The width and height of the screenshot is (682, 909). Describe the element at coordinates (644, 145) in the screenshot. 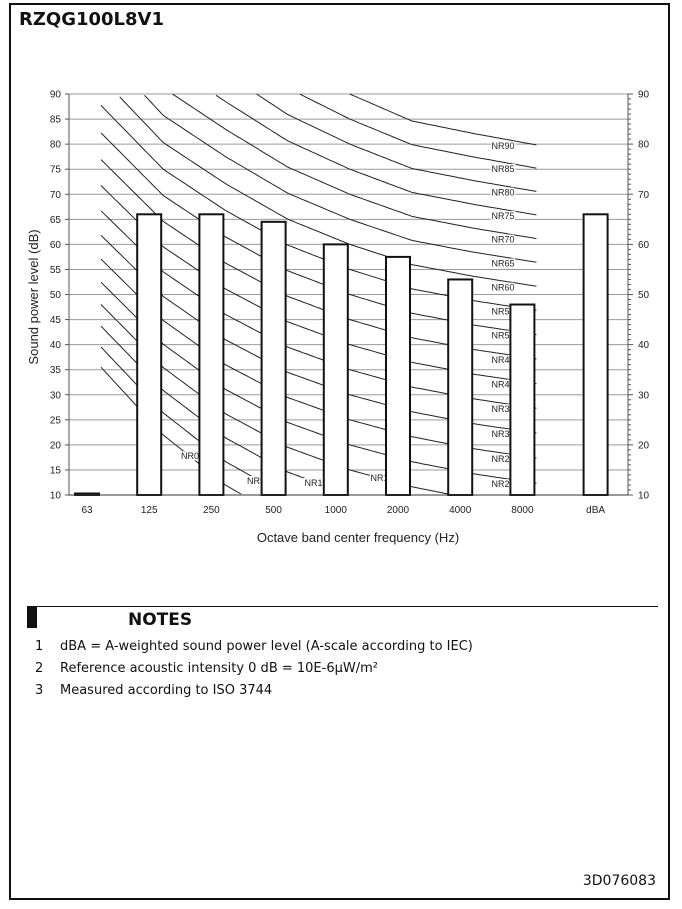

I see `right-y-tick-label: 80` at that location.